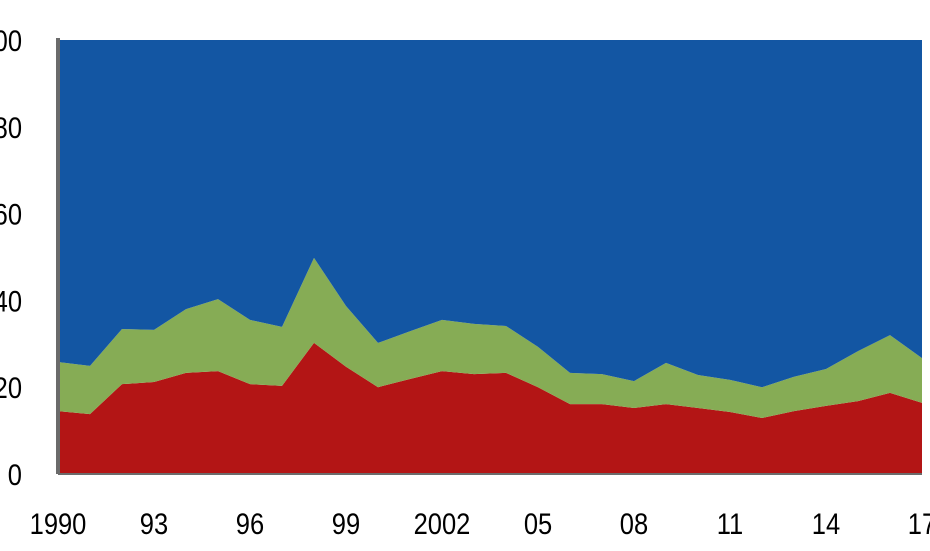 This screenshot has height=551, width=930. Describe the element at coordinates (11, 40) in the screenshot. I see `y-tick-label: 100` at that location.